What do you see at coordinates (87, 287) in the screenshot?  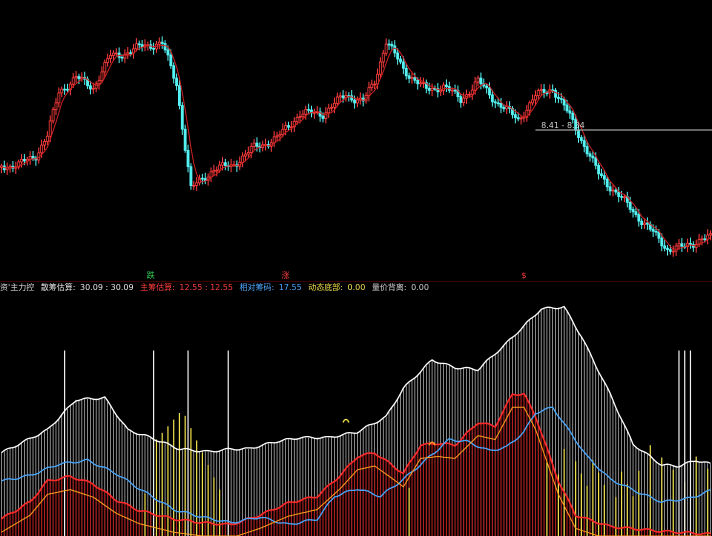 I see `legend-scatter-chips: 散筹估算: 30.09 : 30.09` at bounding box center [87, 287].